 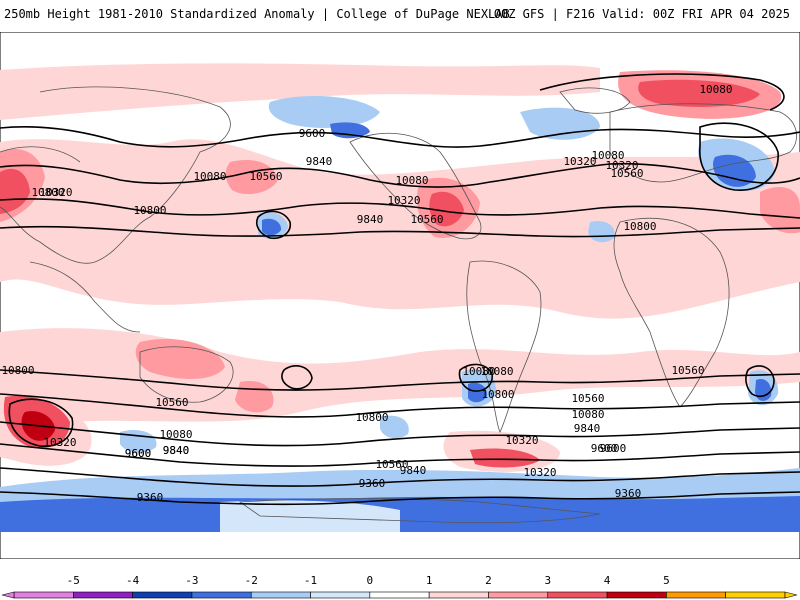 What do you see at coordinates (607, 580) in the screenshot?
I see `colorbar-tick-label: 4` at bounding box center [607, 580].